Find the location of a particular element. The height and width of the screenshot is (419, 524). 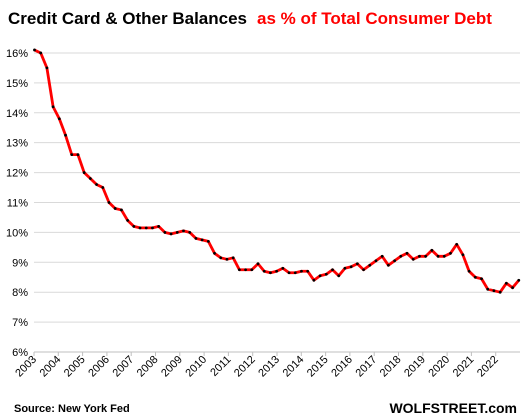

chart-title-main: Credit Card & Other Balances is located at coordinates (127, 18).